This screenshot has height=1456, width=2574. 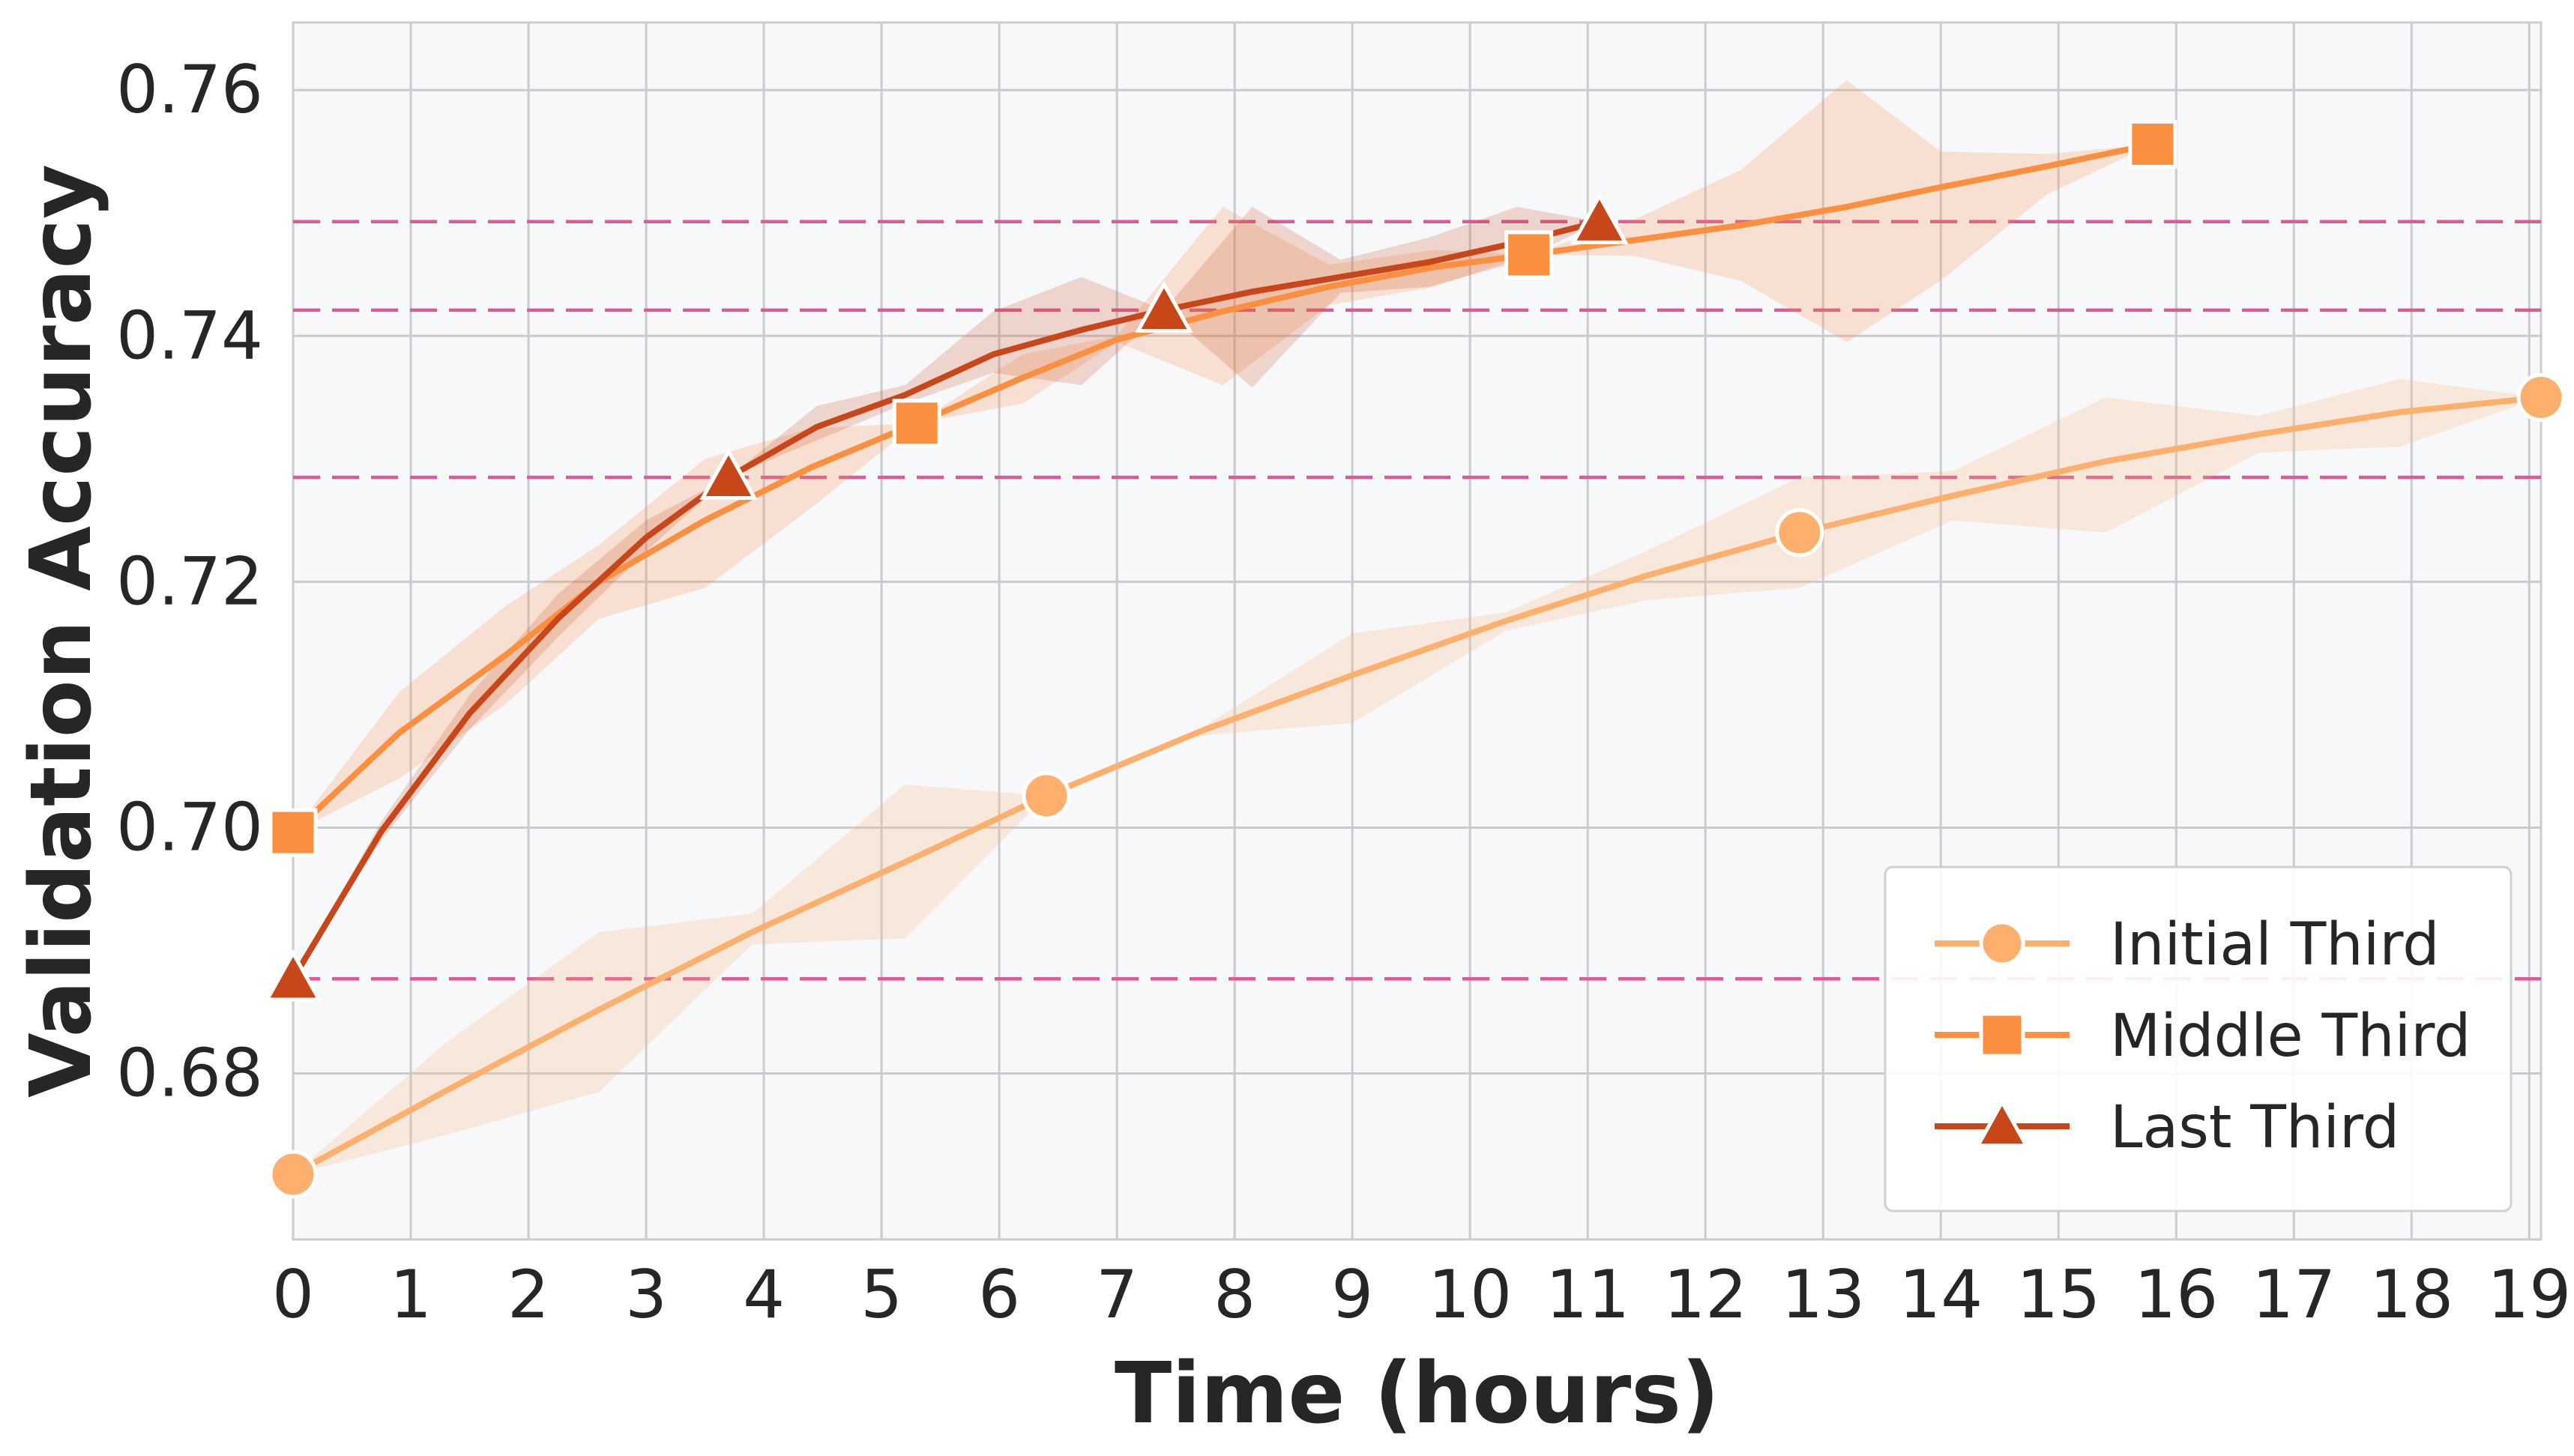 I want to click on x-tick-label: 16, so click(x=2176, y=1294).